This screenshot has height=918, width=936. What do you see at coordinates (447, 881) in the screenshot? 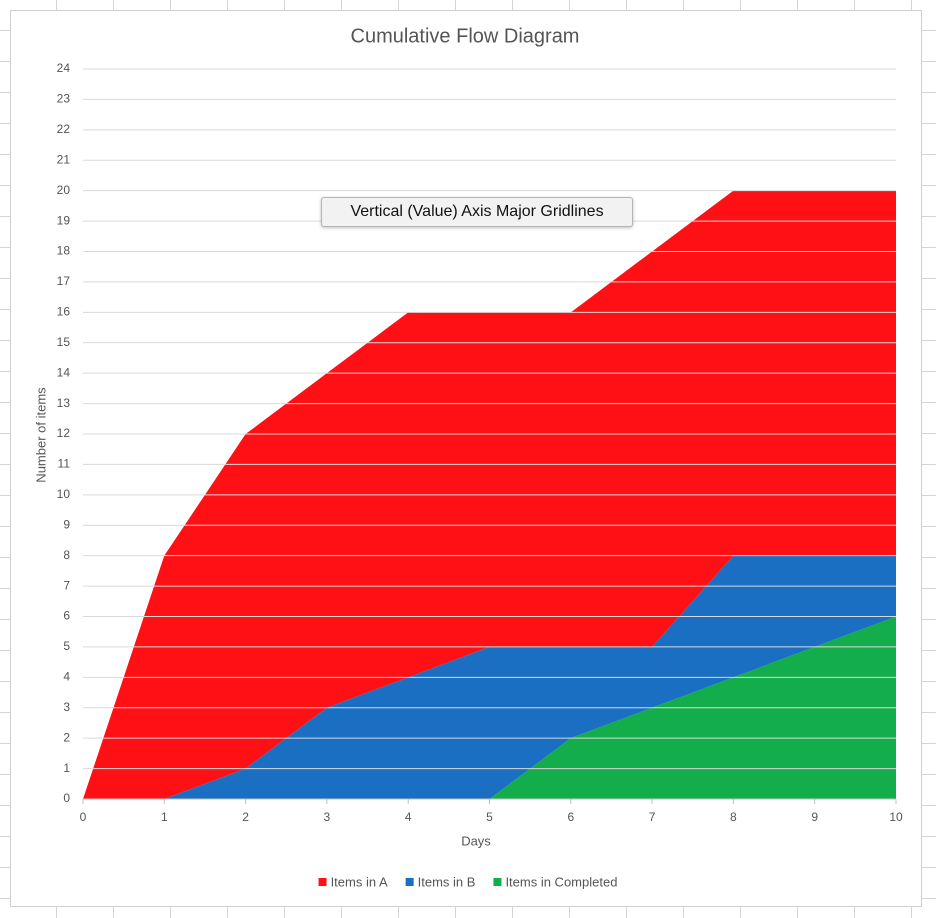
I see `legend-label: Items in B` at bounding box center [447, 881].